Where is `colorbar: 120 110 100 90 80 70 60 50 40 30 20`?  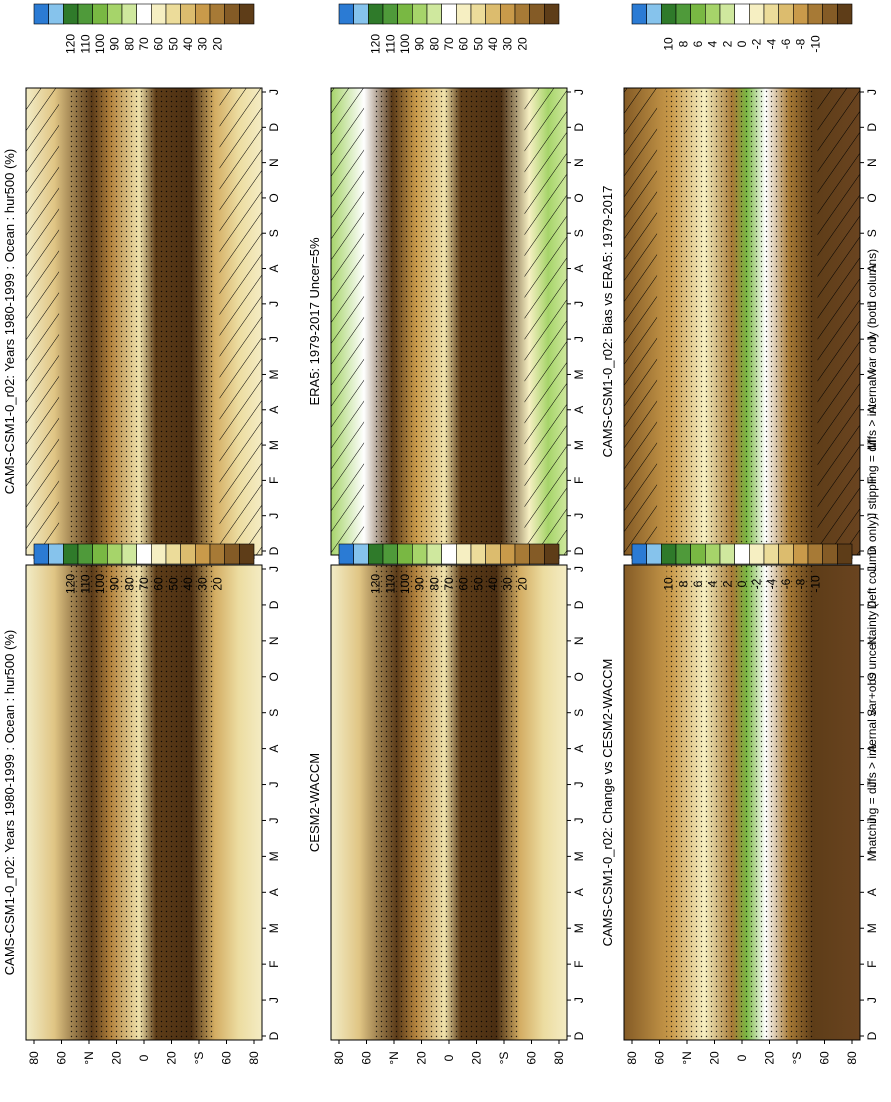 colorbar: 120 110 100 90 80 70 60 50 40 30 20 is located at coordinates (449, 568).